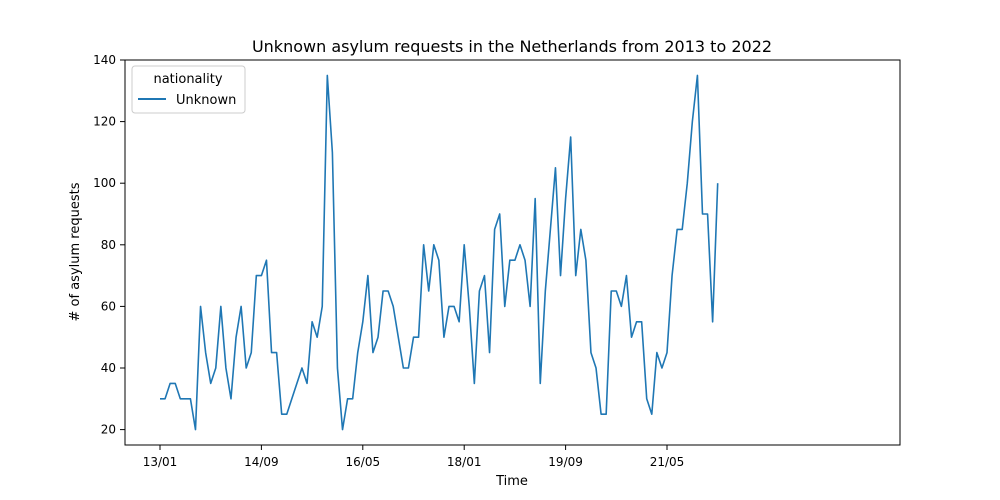 The image size is (1000, 500). I want to click on x-tick-label: 16/05, so click(363, 462).